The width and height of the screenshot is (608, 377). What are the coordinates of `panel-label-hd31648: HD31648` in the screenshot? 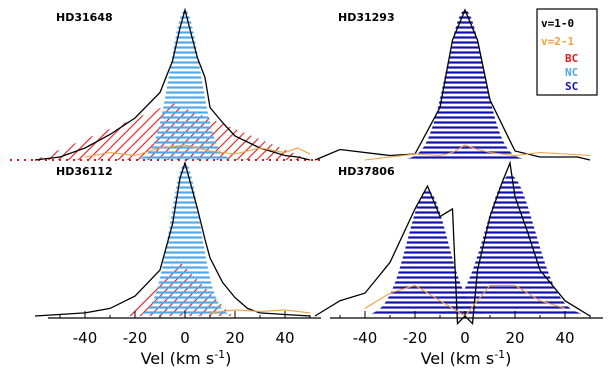 It's located at (84, 17).